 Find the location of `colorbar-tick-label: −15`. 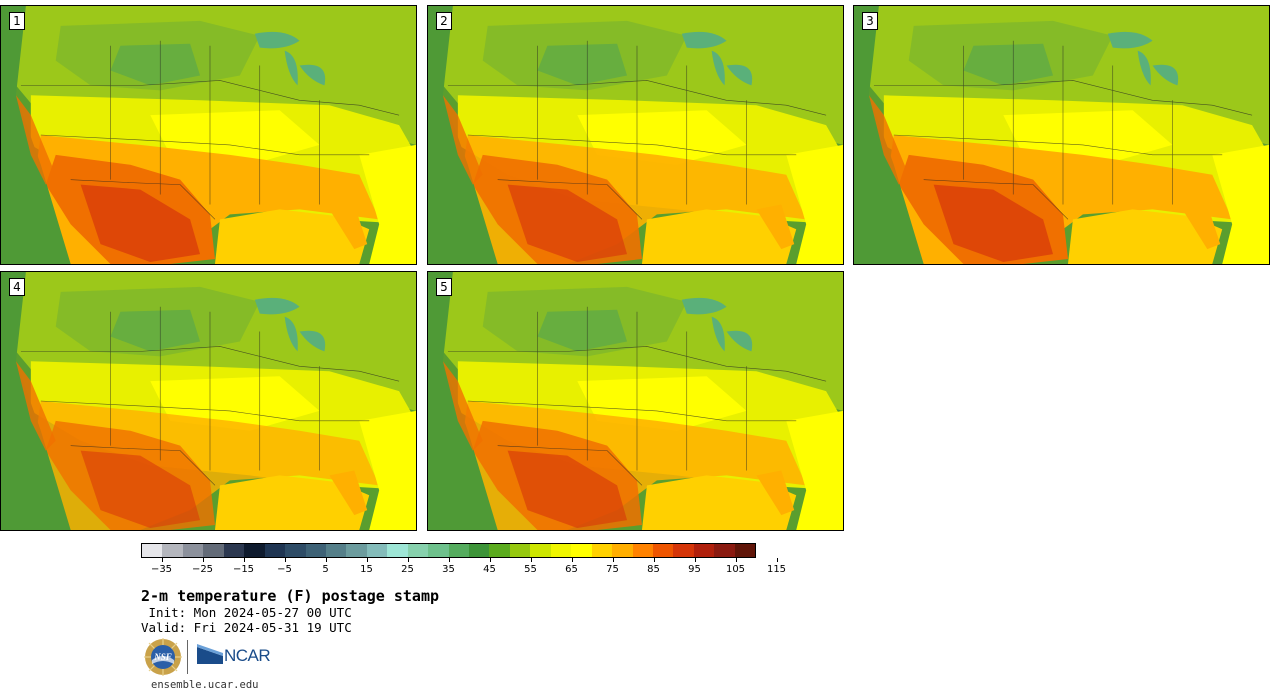

colorbar-tick-label: −15 is located at coordinates (243, 569).